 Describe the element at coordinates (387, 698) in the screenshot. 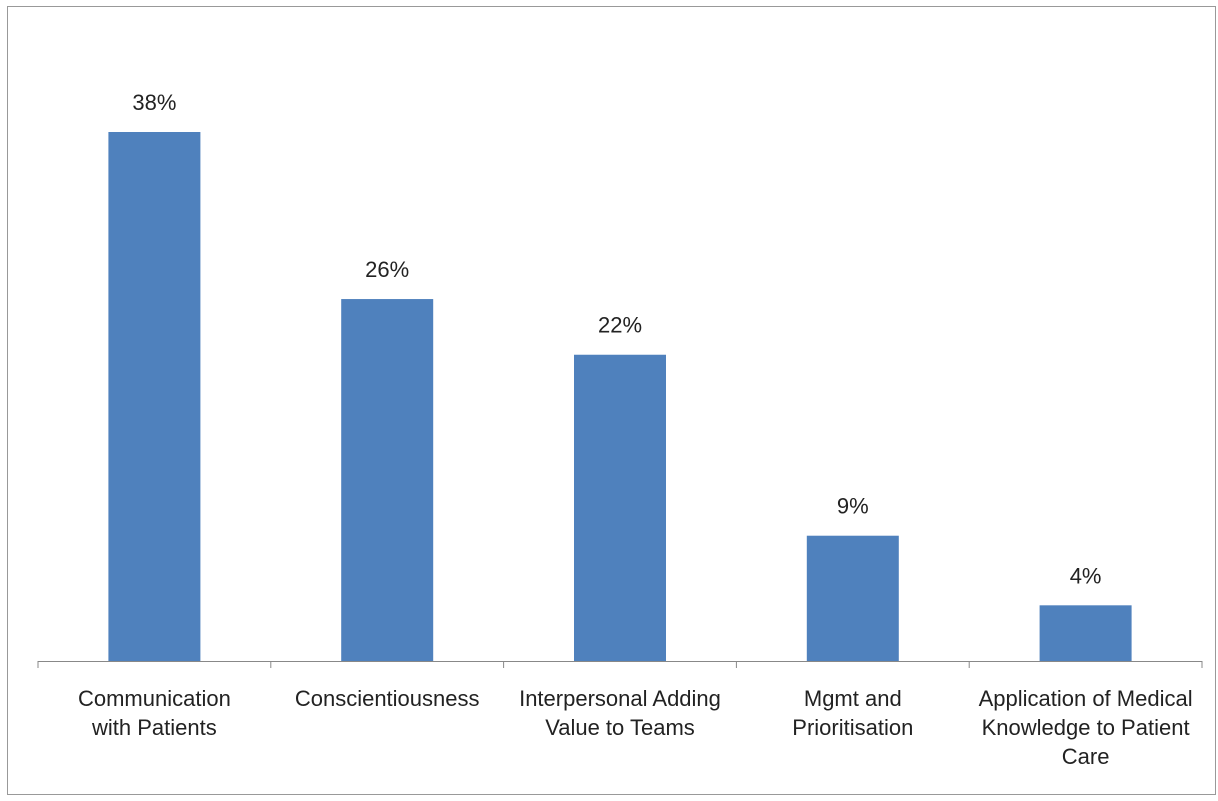

I see `x-tick-label: Conscientiousness` at that location.